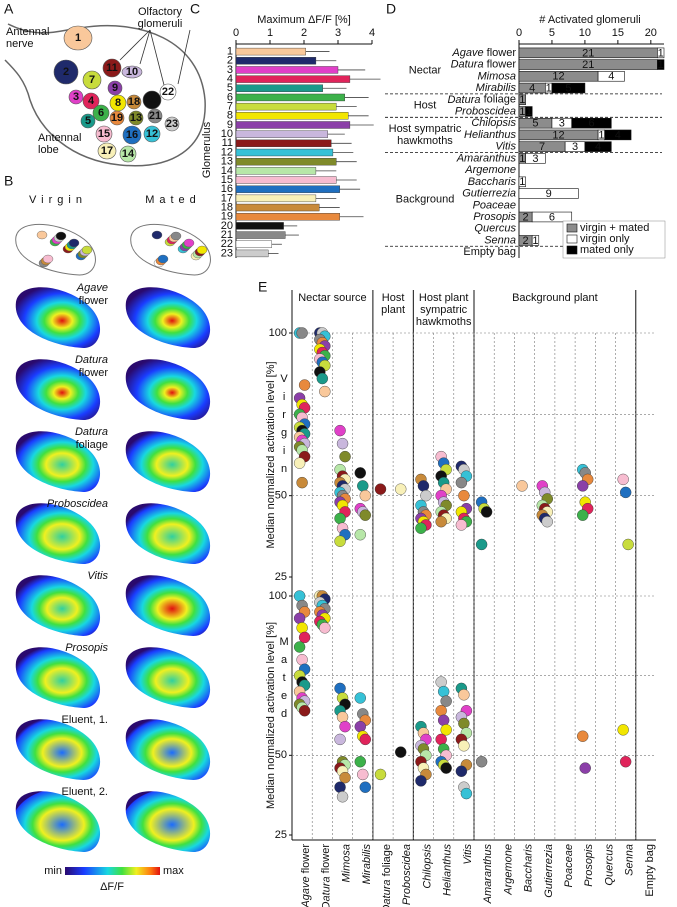 This screenshot has width=677, height=907. What do you see at coordinates (558, 135) in the screenshot?
I see `bar-value-label: 12` at bounding box center [558, 135].